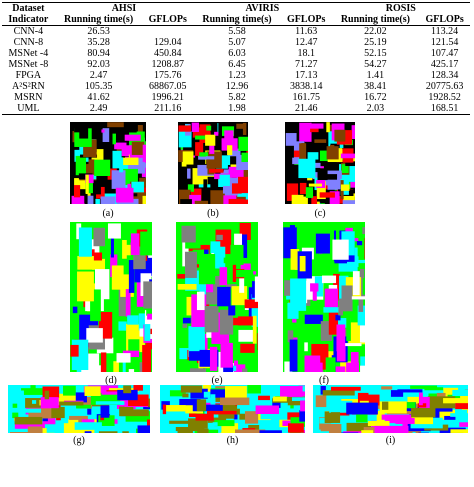  Describe the element at coordinates (98, 97) in the screenshot. I see `table-cell: 41.62` at that location.